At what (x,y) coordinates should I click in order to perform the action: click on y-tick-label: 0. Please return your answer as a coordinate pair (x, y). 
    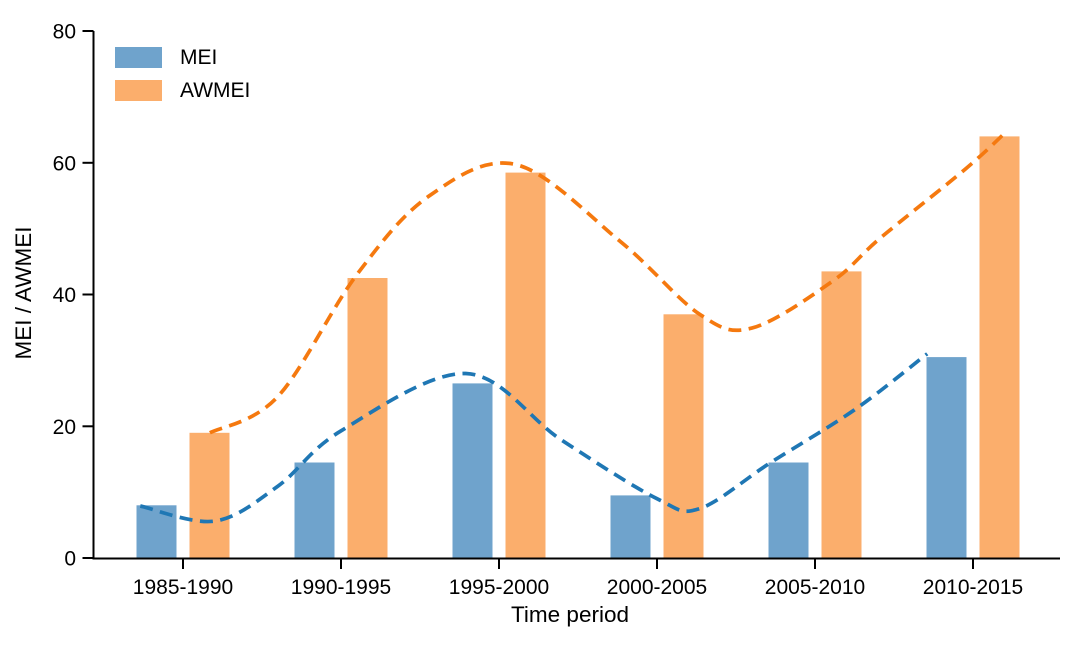
    Looking at the image, I should click on (70, 559).